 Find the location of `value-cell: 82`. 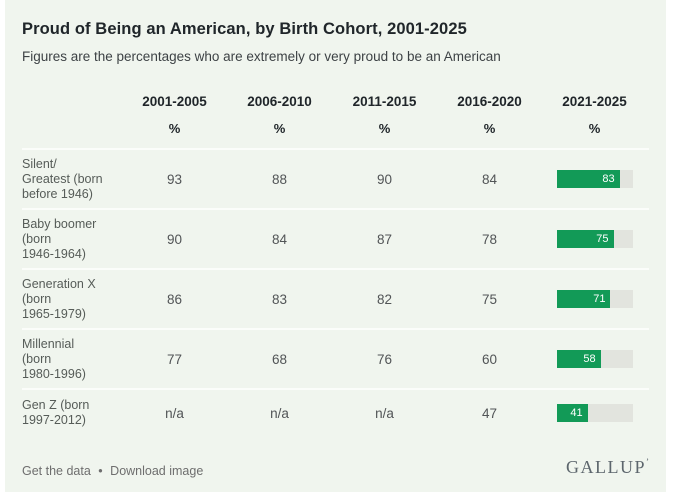

value-cell: 82 is located at coordinates (384, 299).